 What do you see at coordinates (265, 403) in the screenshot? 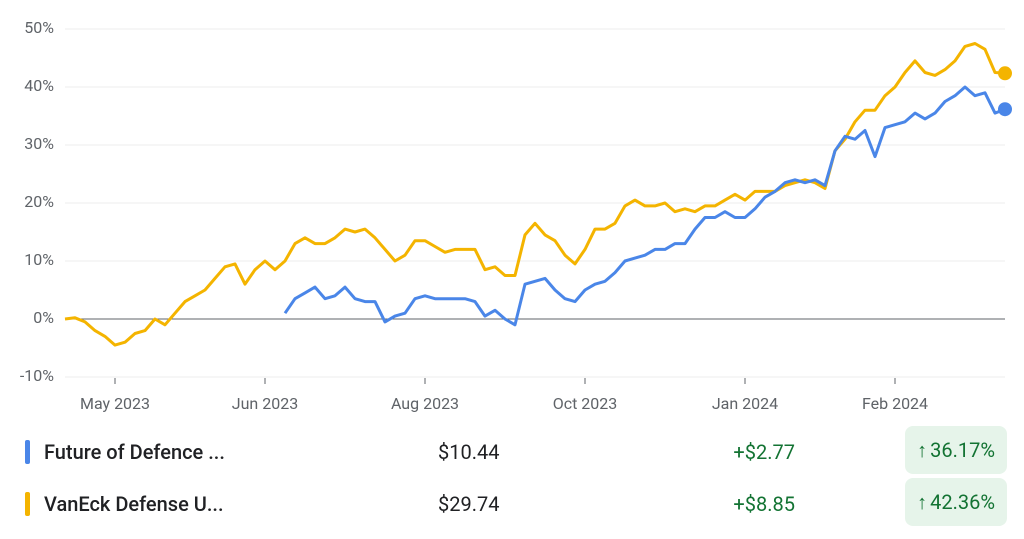
I see `x-tick-label: Jun 2023` at bounding box center [265, 403].